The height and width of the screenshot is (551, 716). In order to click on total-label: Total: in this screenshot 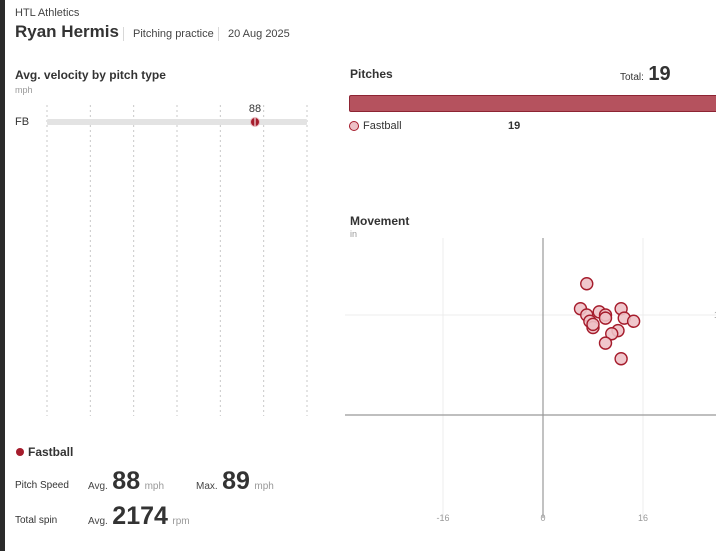, I will do `click(632, 77)`.